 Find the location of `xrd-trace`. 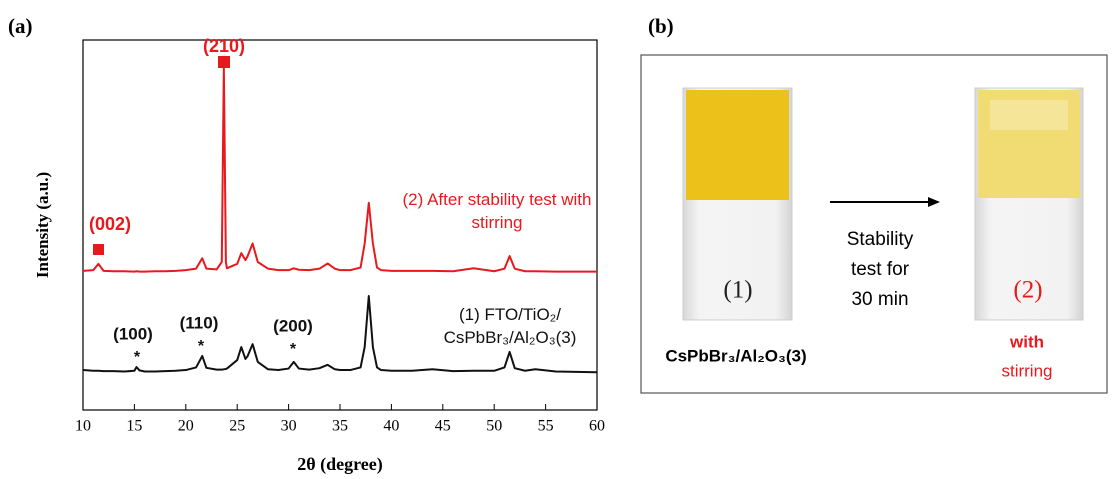

xrd-trace is located at coordinates (340, 334).